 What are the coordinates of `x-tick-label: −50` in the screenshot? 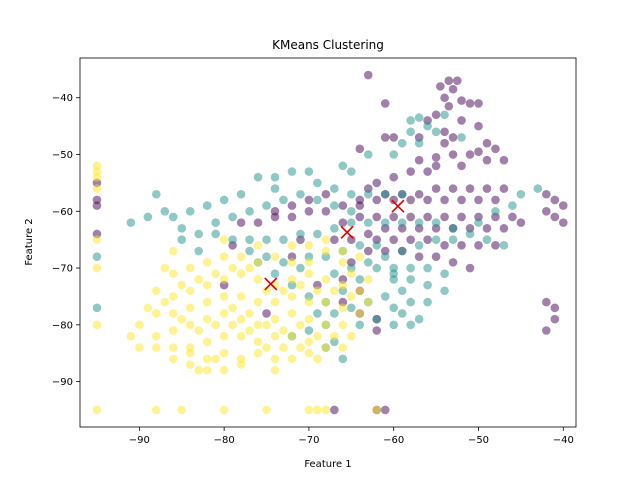 It's located at (478, 440).